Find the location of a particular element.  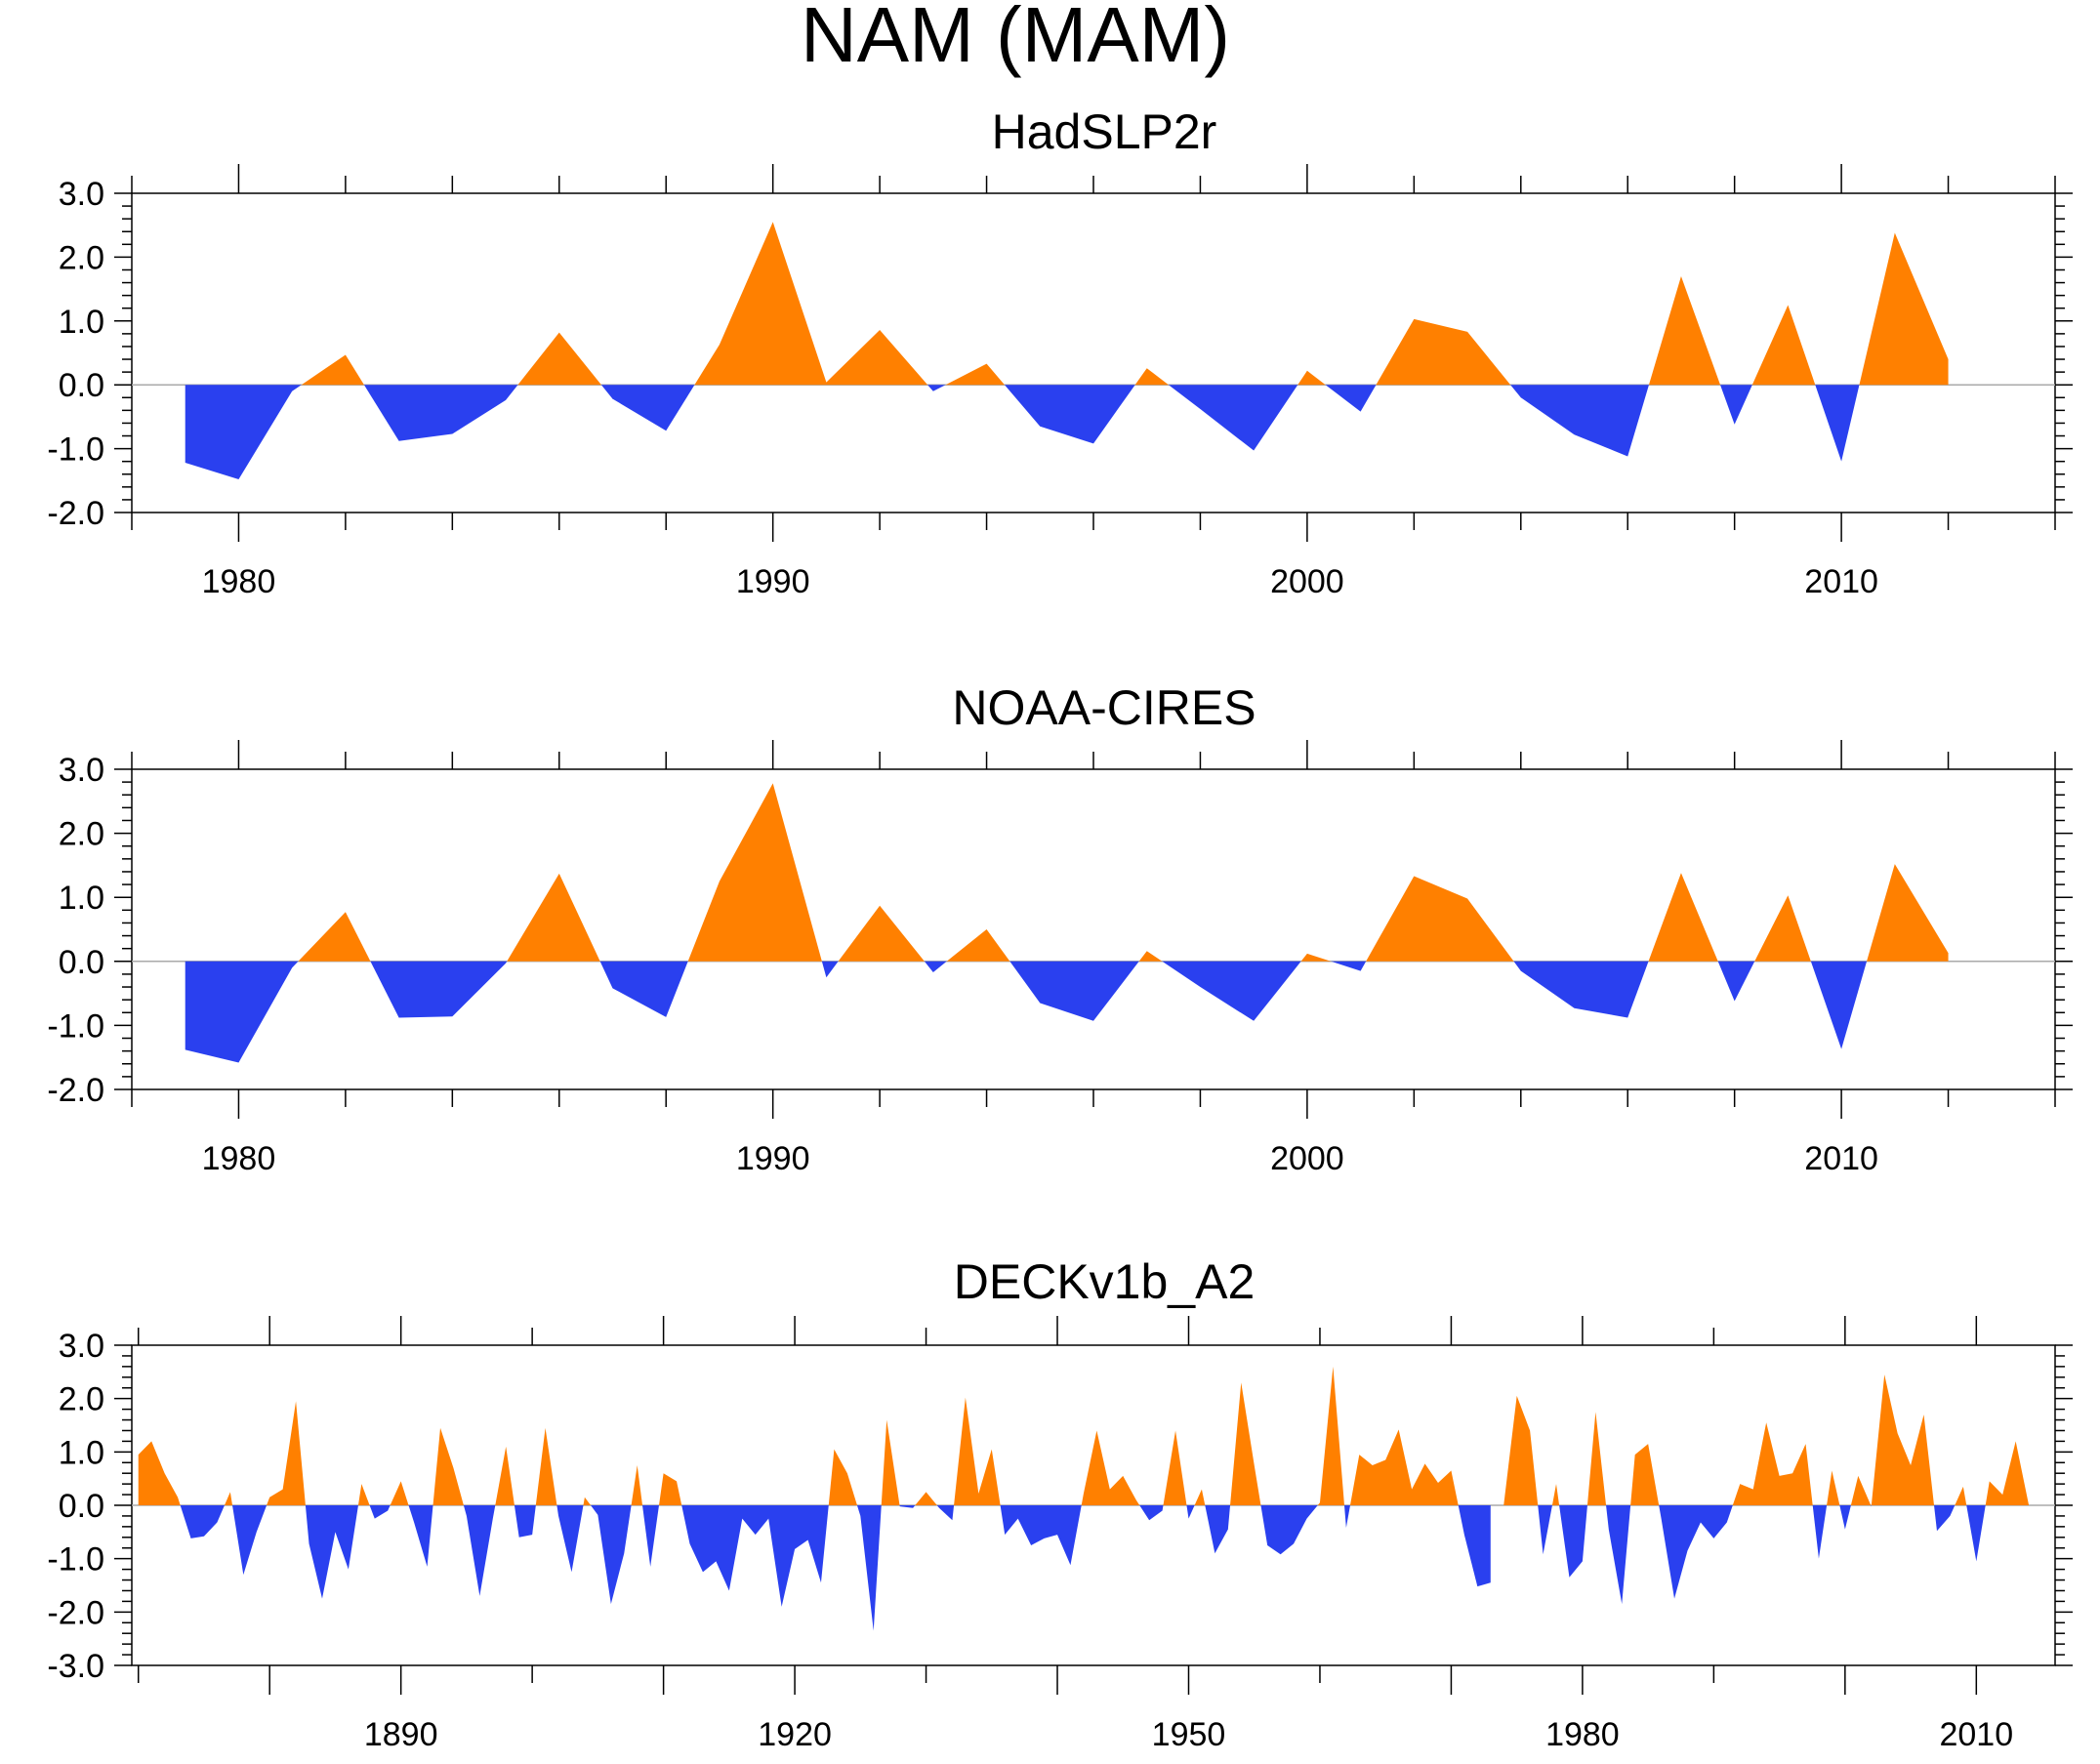

x-tick-label: 1890 is located at coordinates (401, 1734).